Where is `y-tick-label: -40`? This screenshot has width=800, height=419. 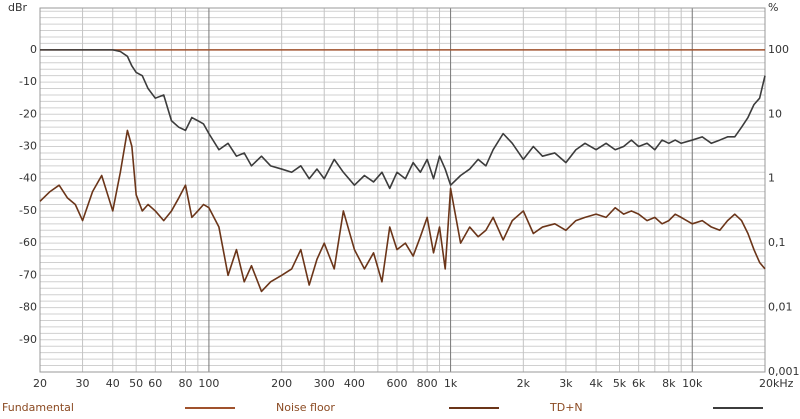 y-tick-label: -40 is located at coordinates (28, 178).